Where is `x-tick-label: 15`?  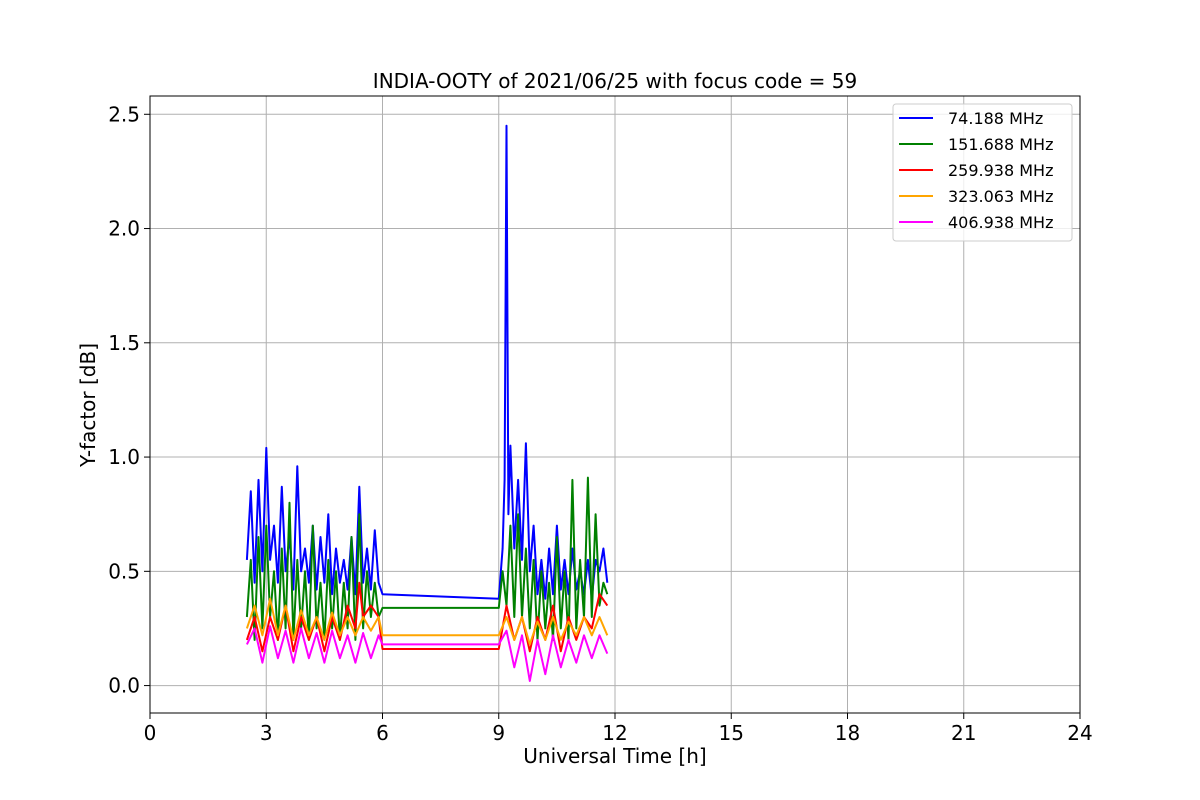
x-tick-label: 15 is located at coordinates (731, 733).